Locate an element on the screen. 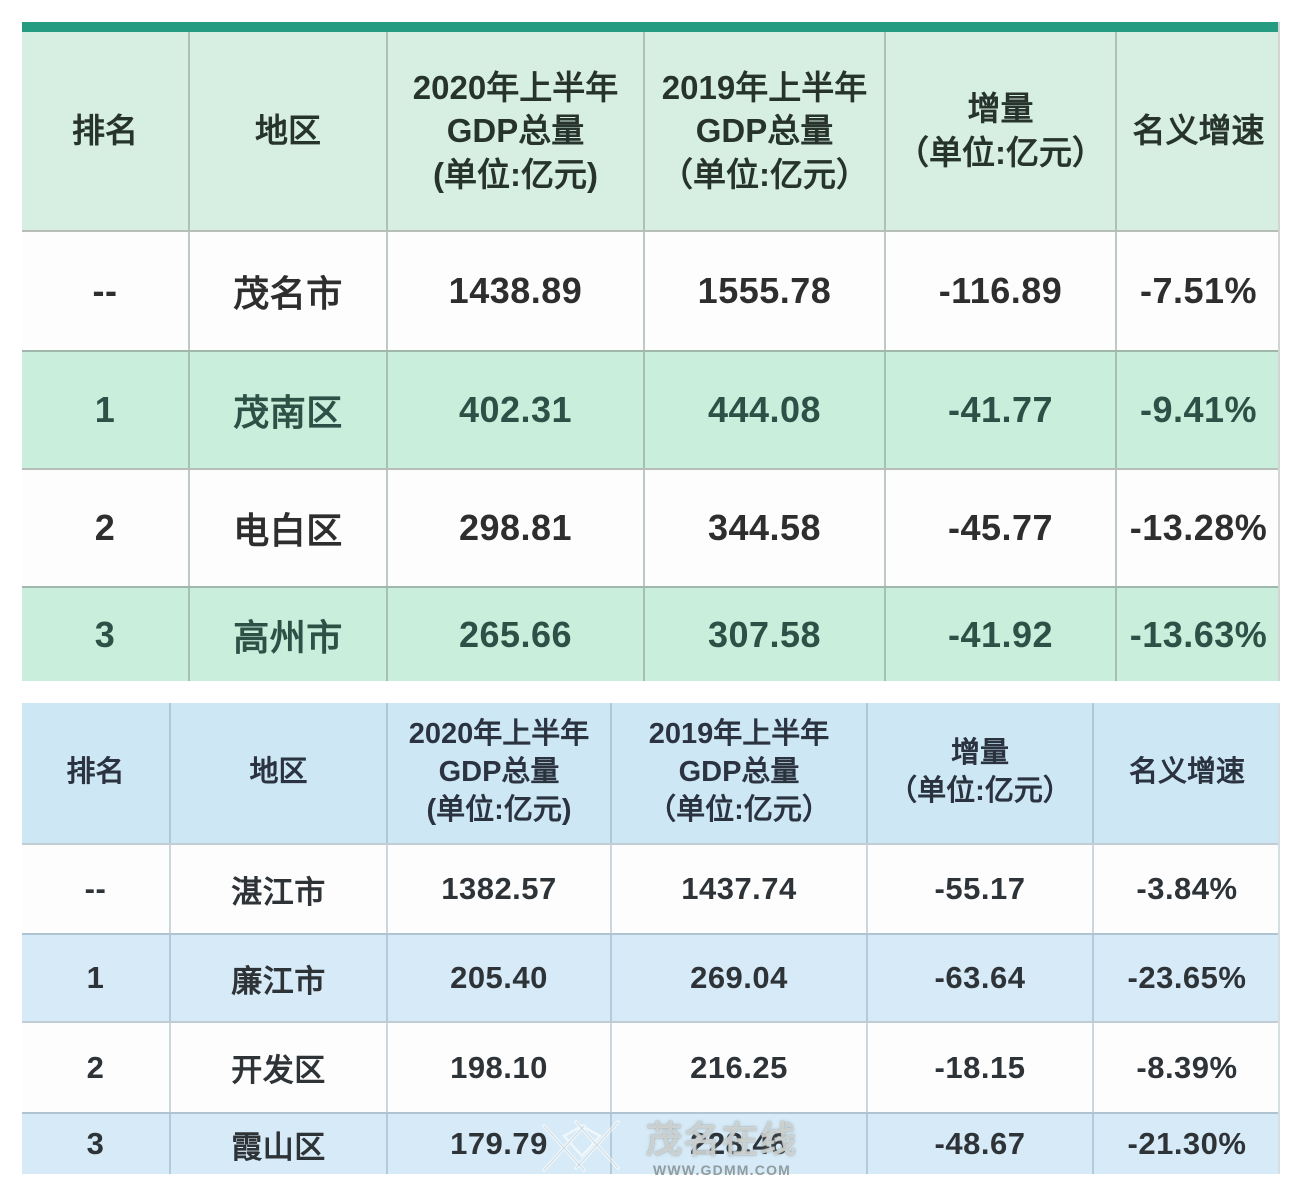 The height and width of the screenshot is (1200, 1303). table-row: 2 开发区 198.10 216.25 -18.15 -8.39% is located at coordinates (650, 1066).